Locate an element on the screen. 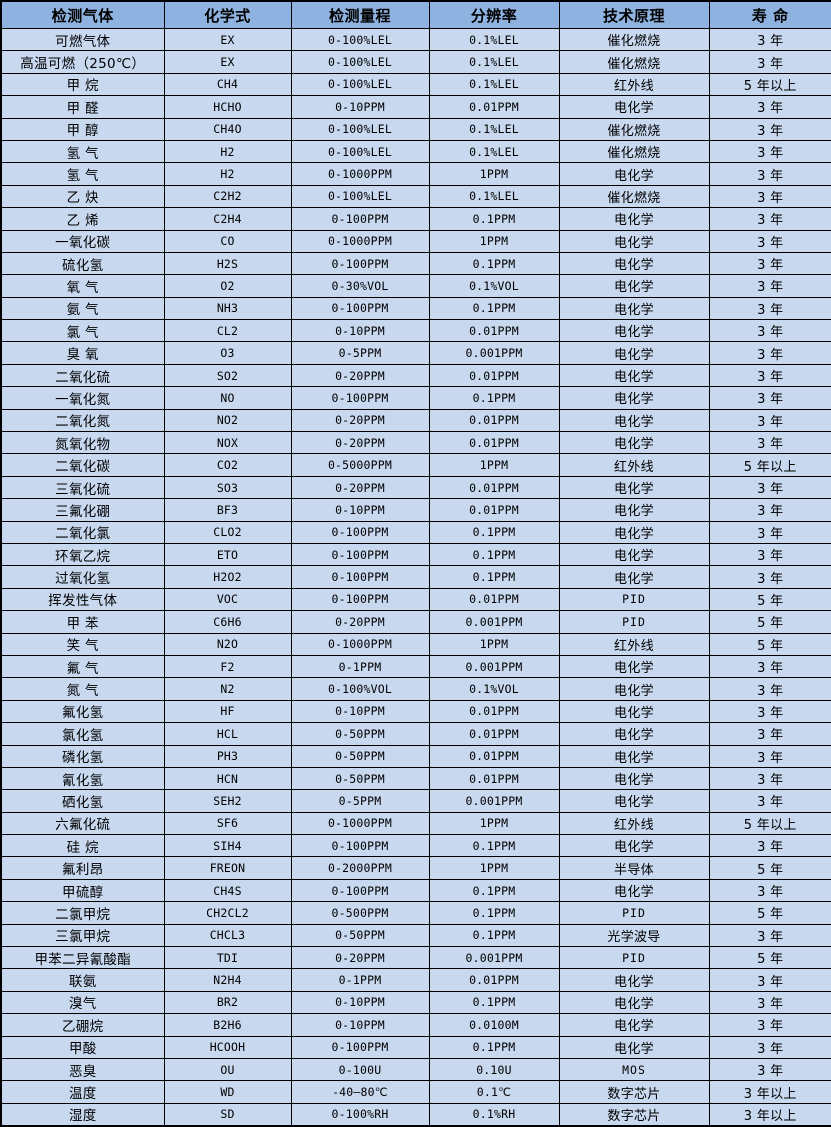 This screenshot has height=1127, width=831. cell-chemical-formula: NO is located at coordinates (227, 398).